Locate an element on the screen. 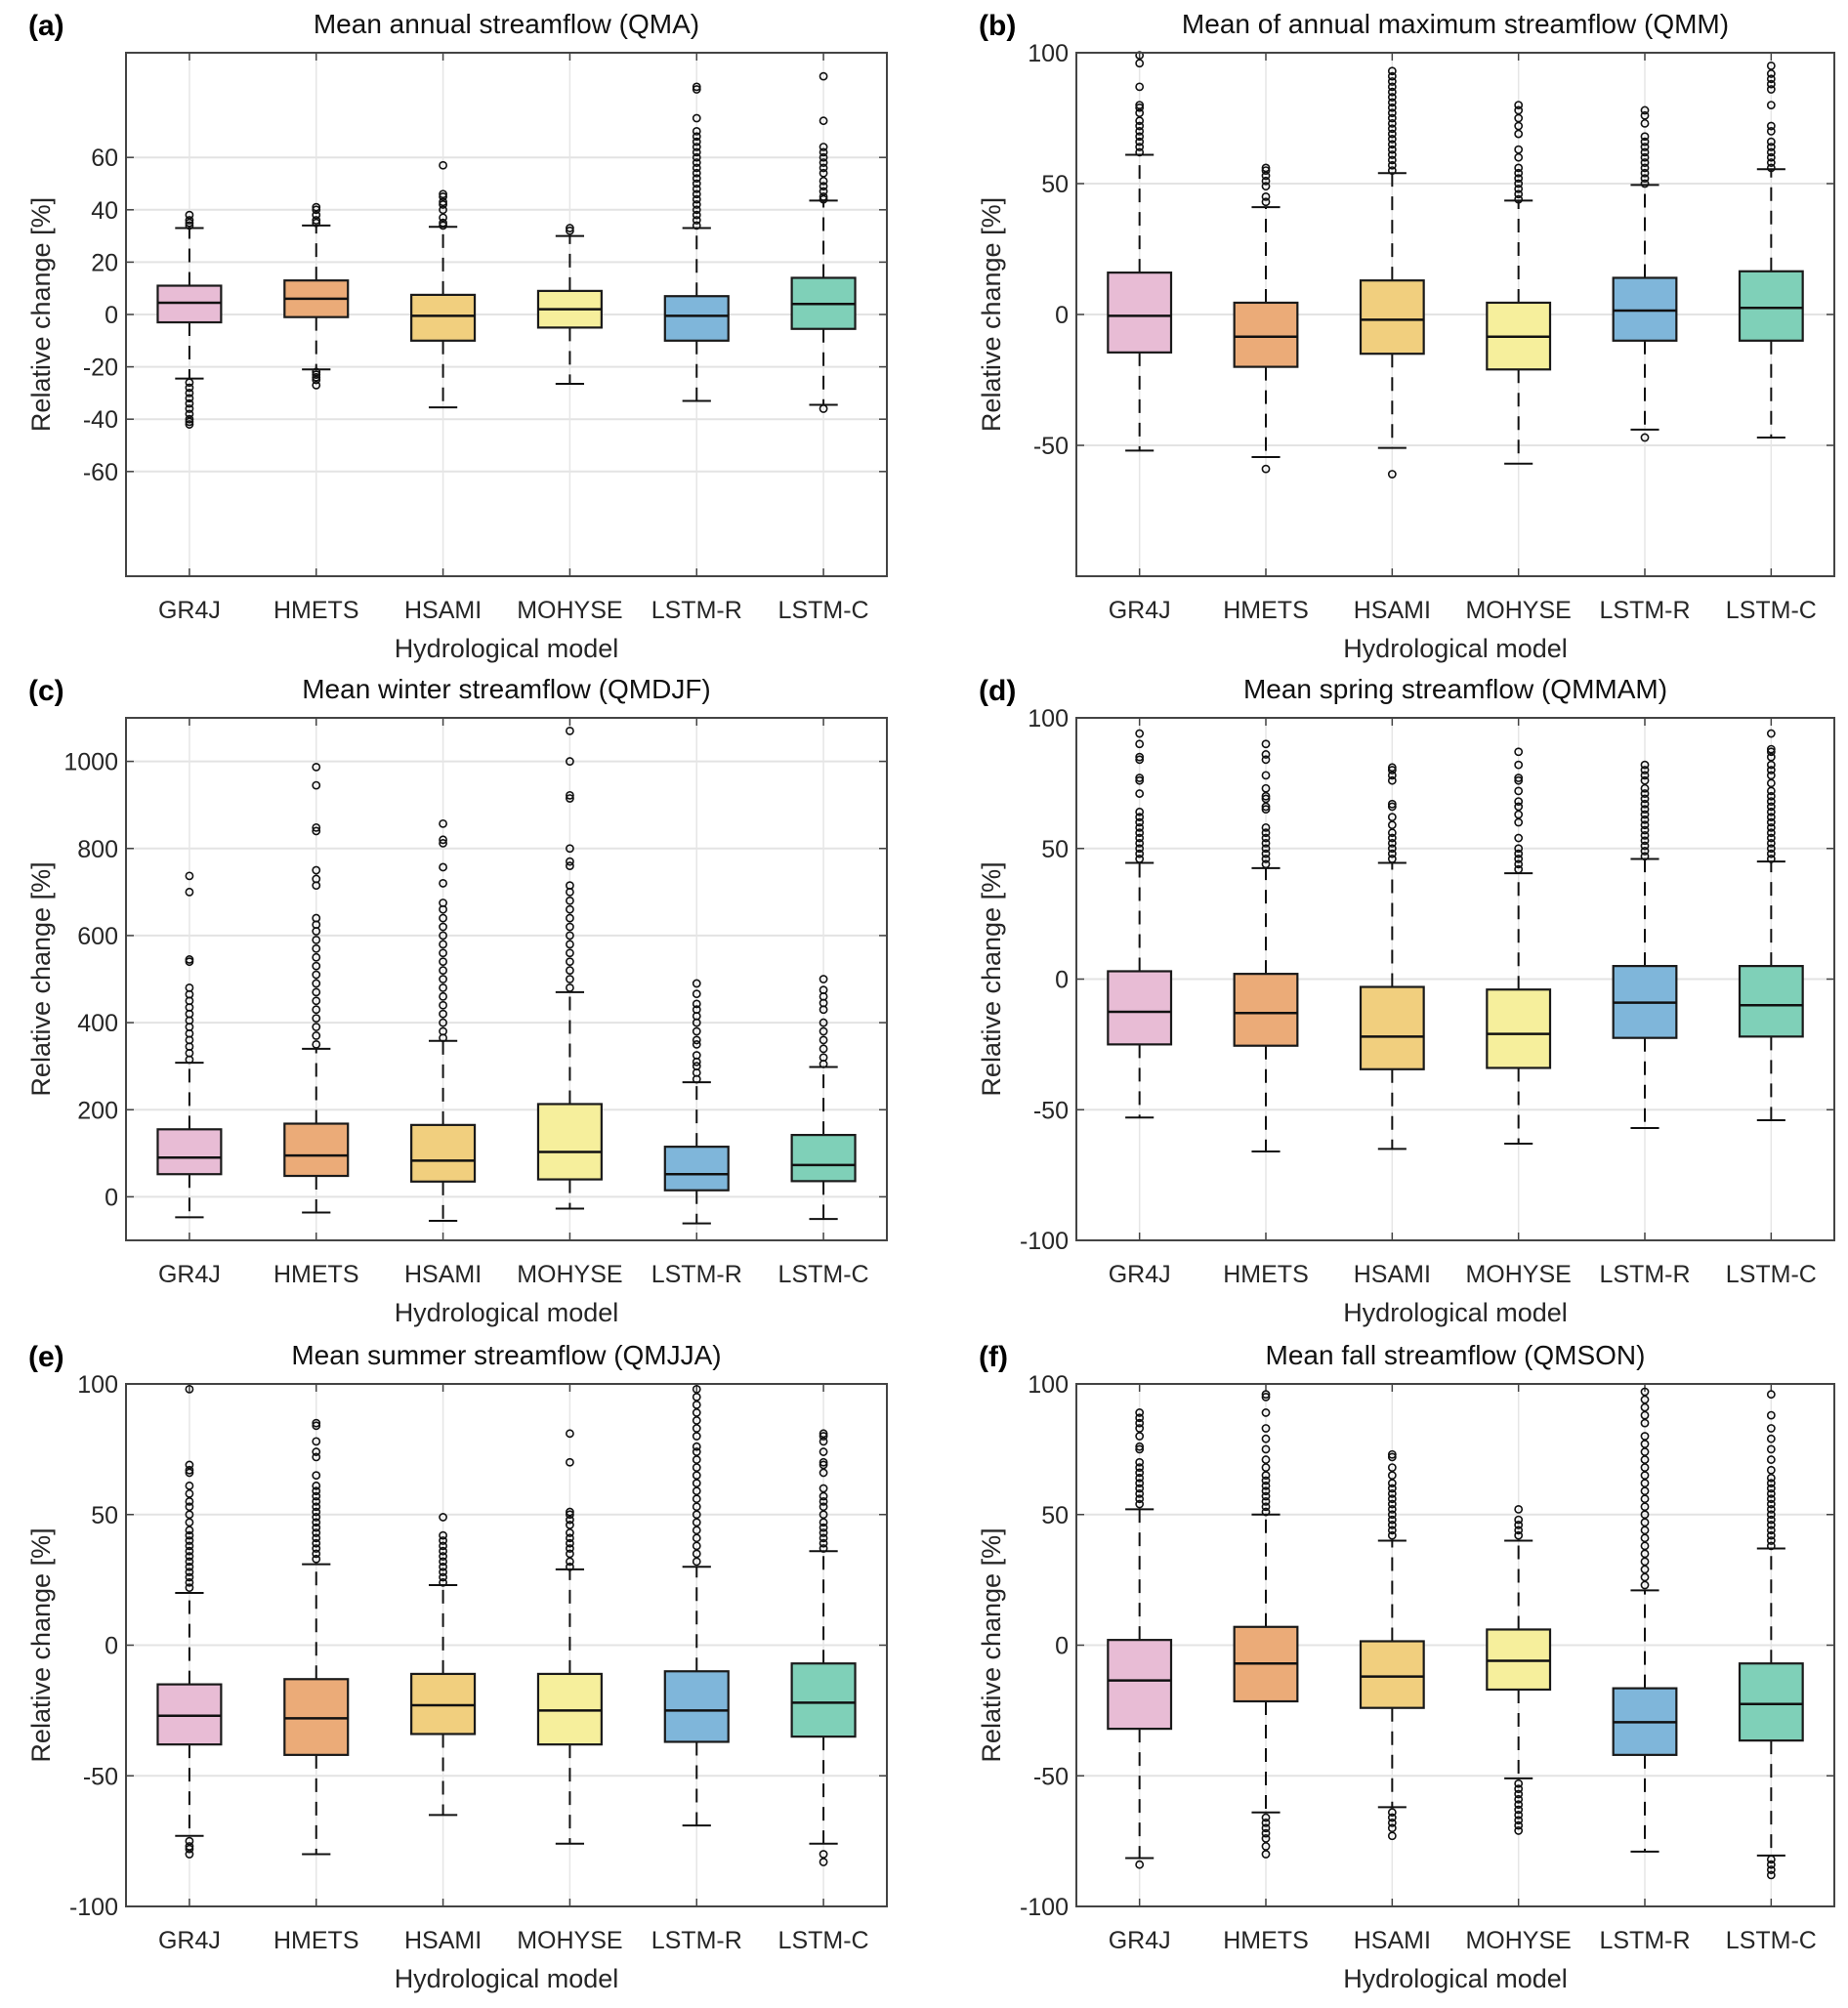  x-tick-label: GR4J is located at coordinates (189, 1274).